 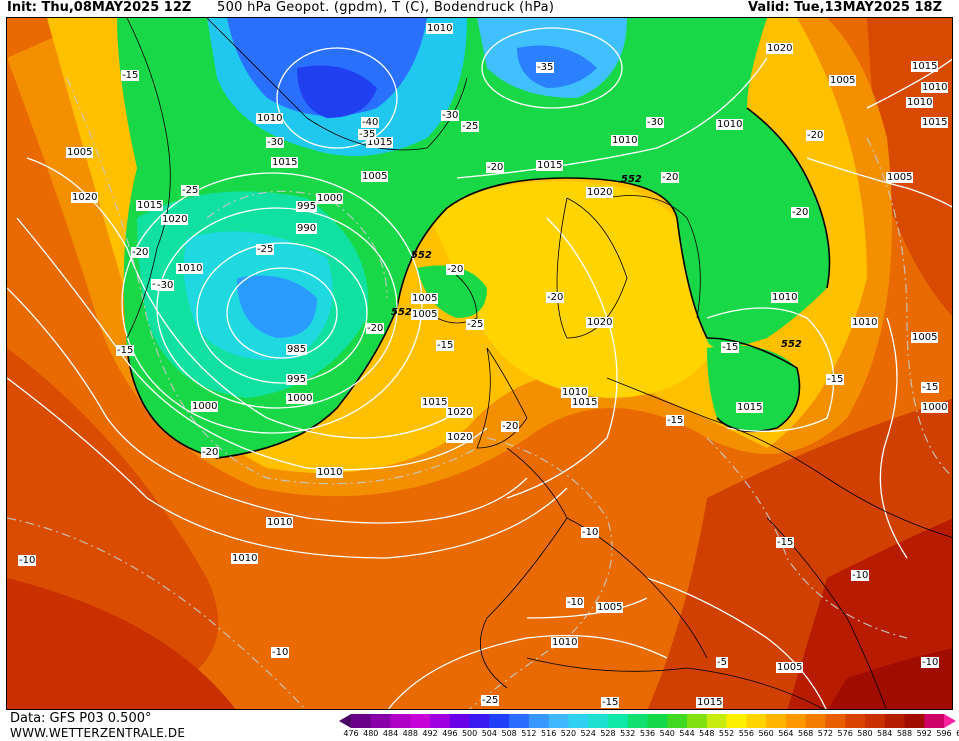 What do you see at coordinates (99, 7) in the screenshot?
I see `init-time: Init: Thu,08MAY2025 12Z` at bounding box center [99, 7].